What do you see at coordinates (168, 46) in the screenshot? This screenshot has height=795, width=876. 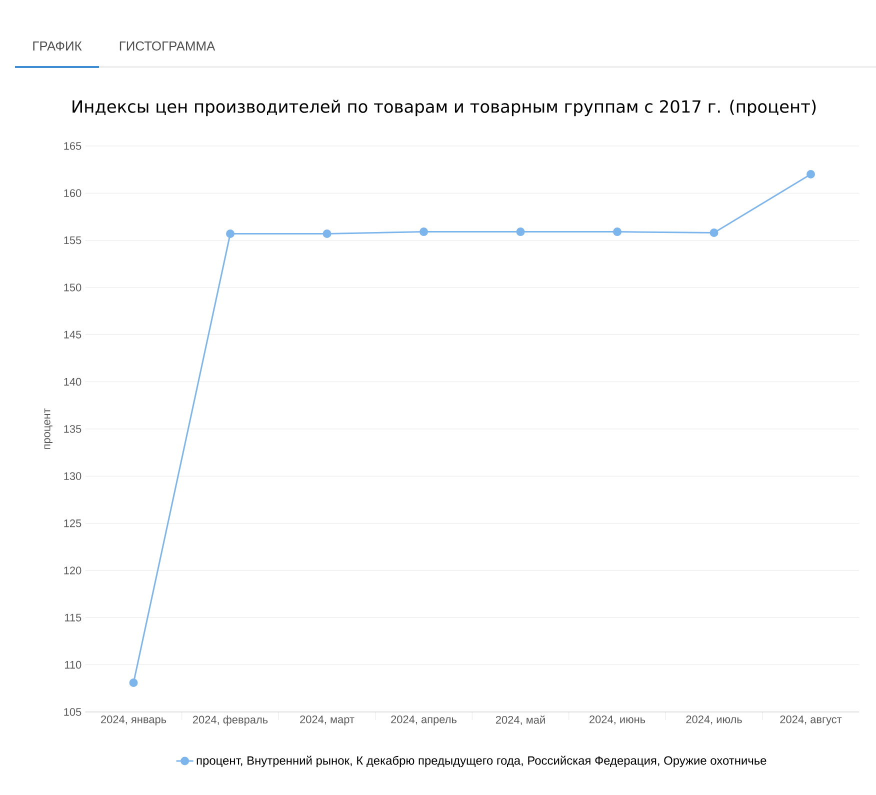 I see `text: ГИСТОГРАММА` at bounding box center [168, 46].